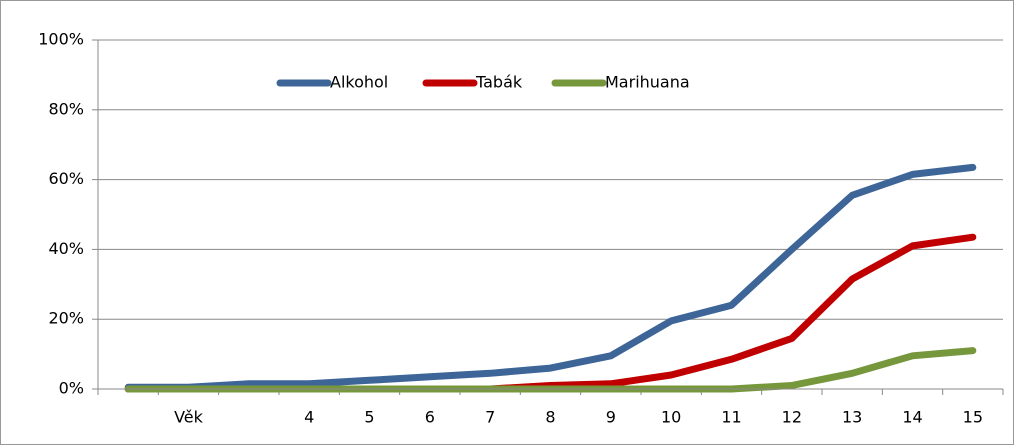 The height and width of the screenshot is (446, 1015). What do you see at coordinates (66, 248) in the screenshot?
I see `y-tick-label: 40%` at bounding box center [66, 248].